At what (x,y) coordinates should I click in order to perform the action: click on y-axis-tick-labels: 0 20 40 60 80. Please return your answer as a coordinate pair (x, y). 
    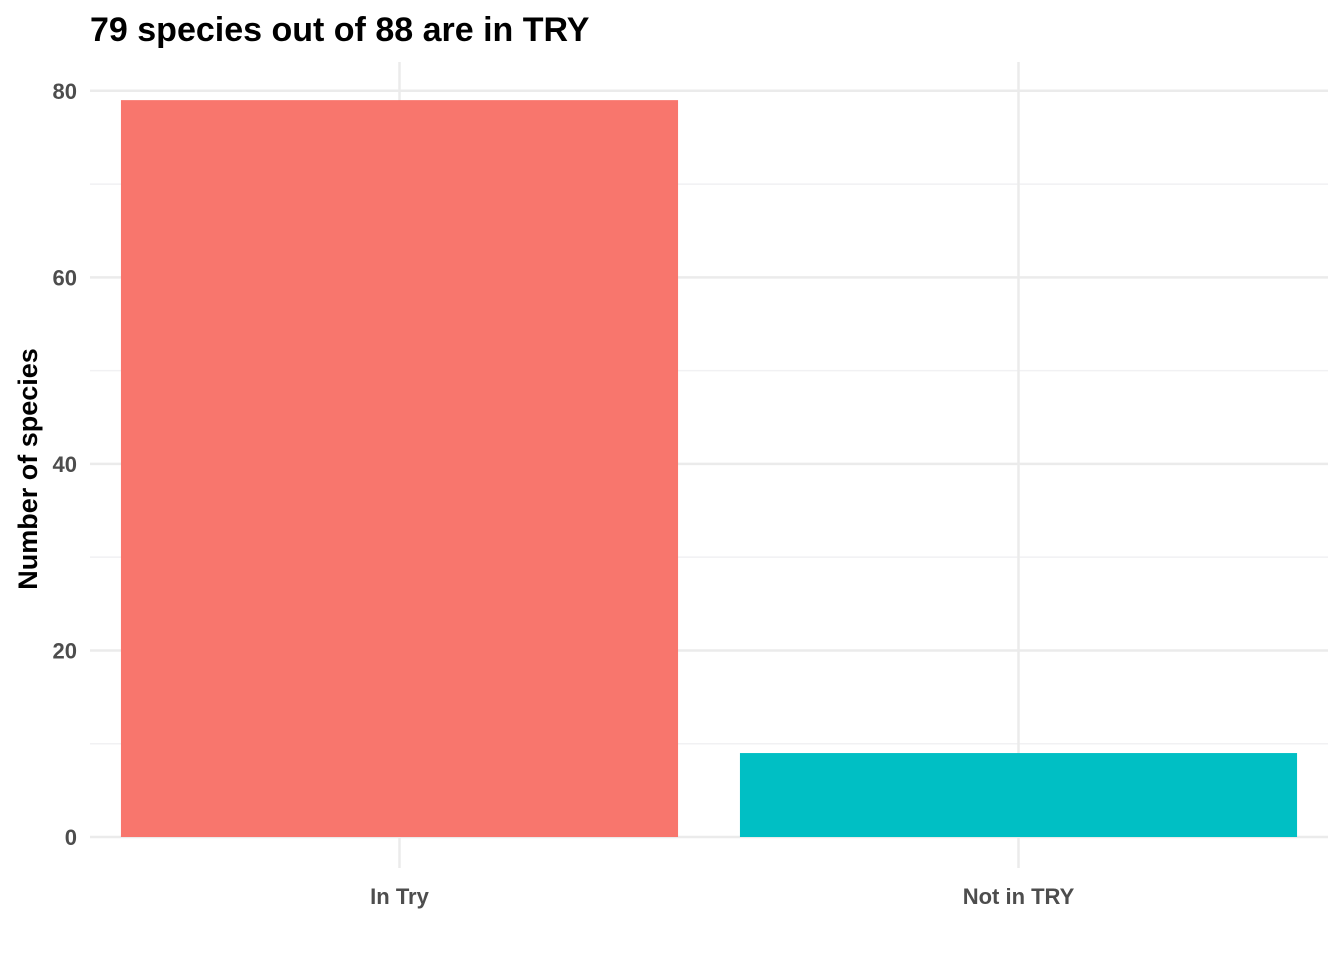
    Looking at the image, I should click on (65, 464).